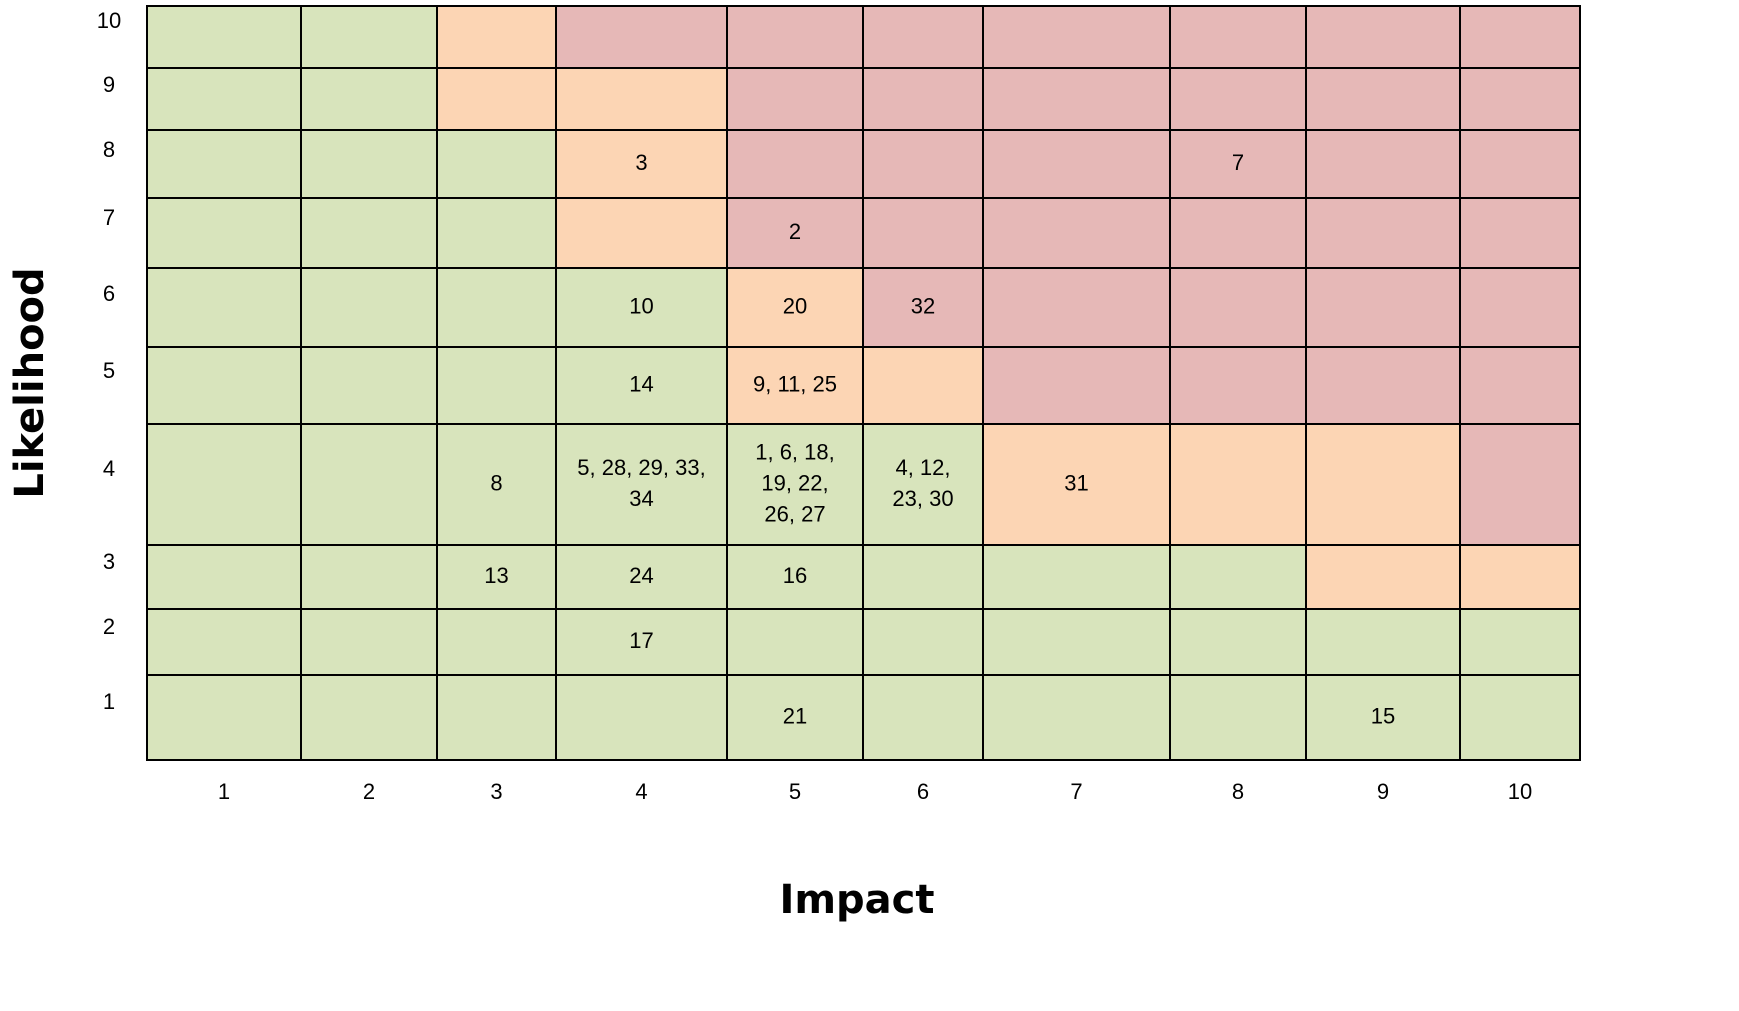  Describe the element at coordinates (1238, 385) in the screenshot. I see `matrix-cell-l5-i8` at that location.